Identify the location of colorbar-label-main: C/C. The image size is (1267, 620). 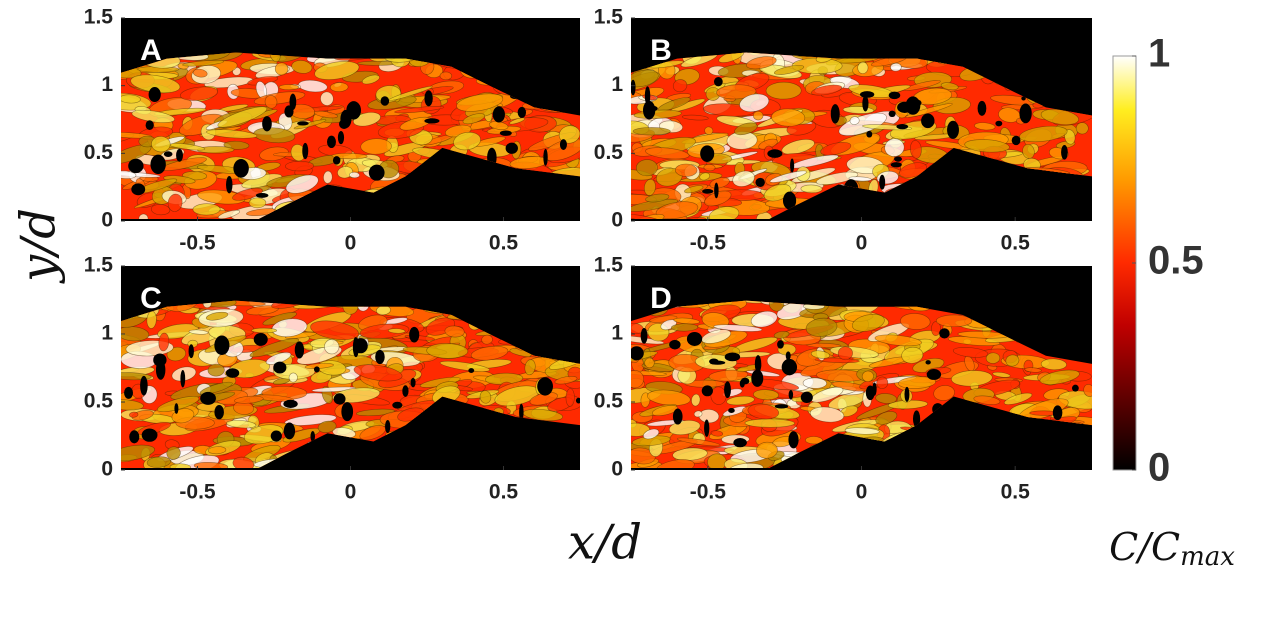
(1144, 547).